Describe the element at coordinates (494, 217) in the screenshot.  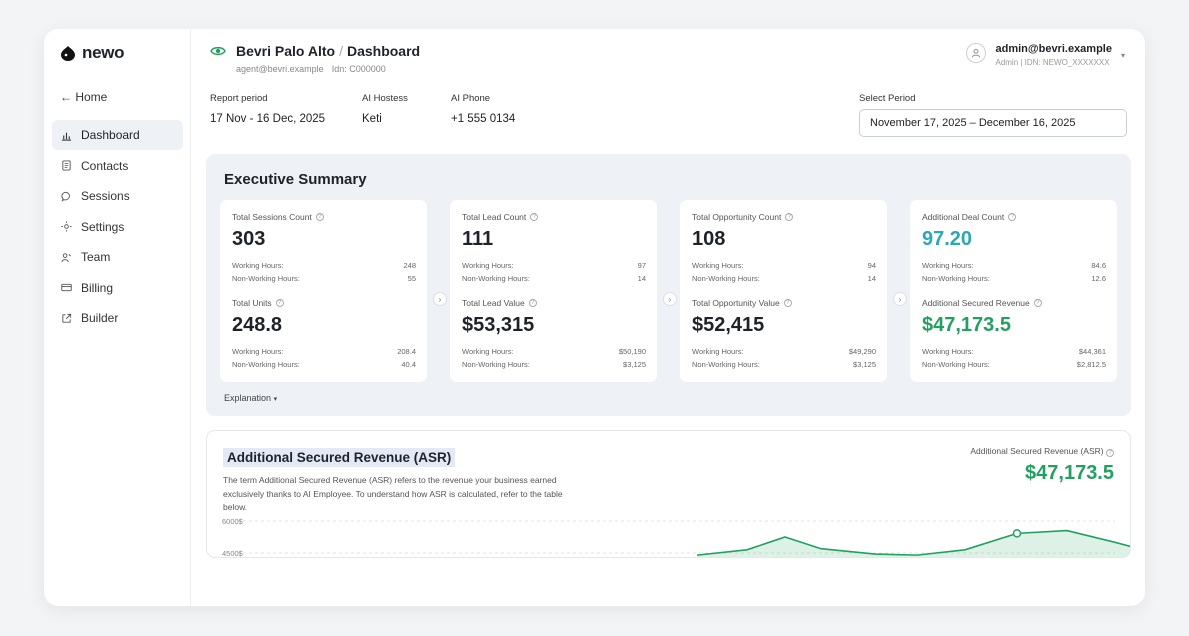
I see `metric-label-text: Total Lead Count` at that location.